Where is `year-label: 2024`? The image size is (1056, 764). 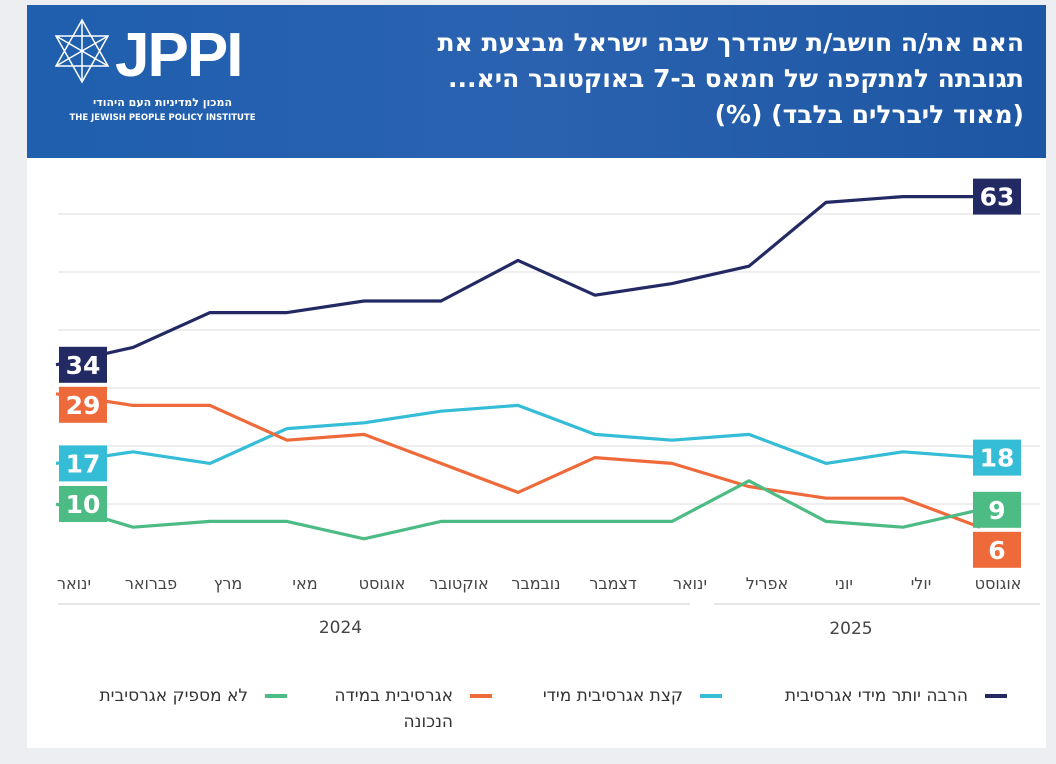 year-label: 2024 is located at coordinates (340, 628).